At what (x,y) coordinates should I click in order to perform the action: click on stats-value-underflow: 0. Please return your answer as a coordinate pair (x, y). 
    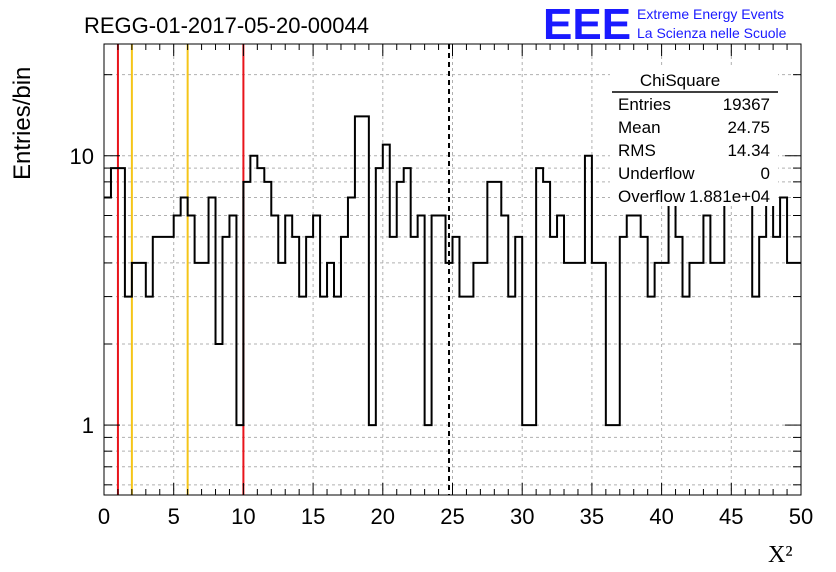
    Looking at the image, I should click on (765, 173).